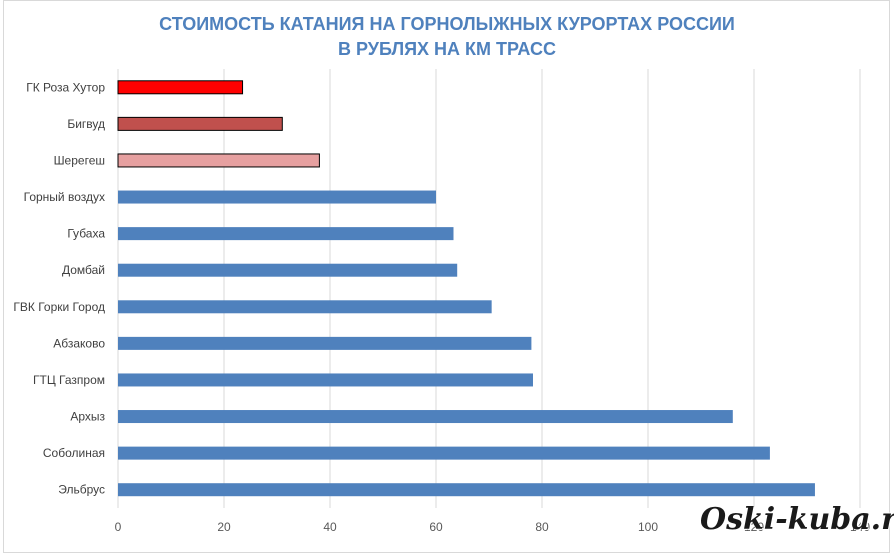  I want to click on category-label-8: ГТЦ Газпром, so click(69, 380).